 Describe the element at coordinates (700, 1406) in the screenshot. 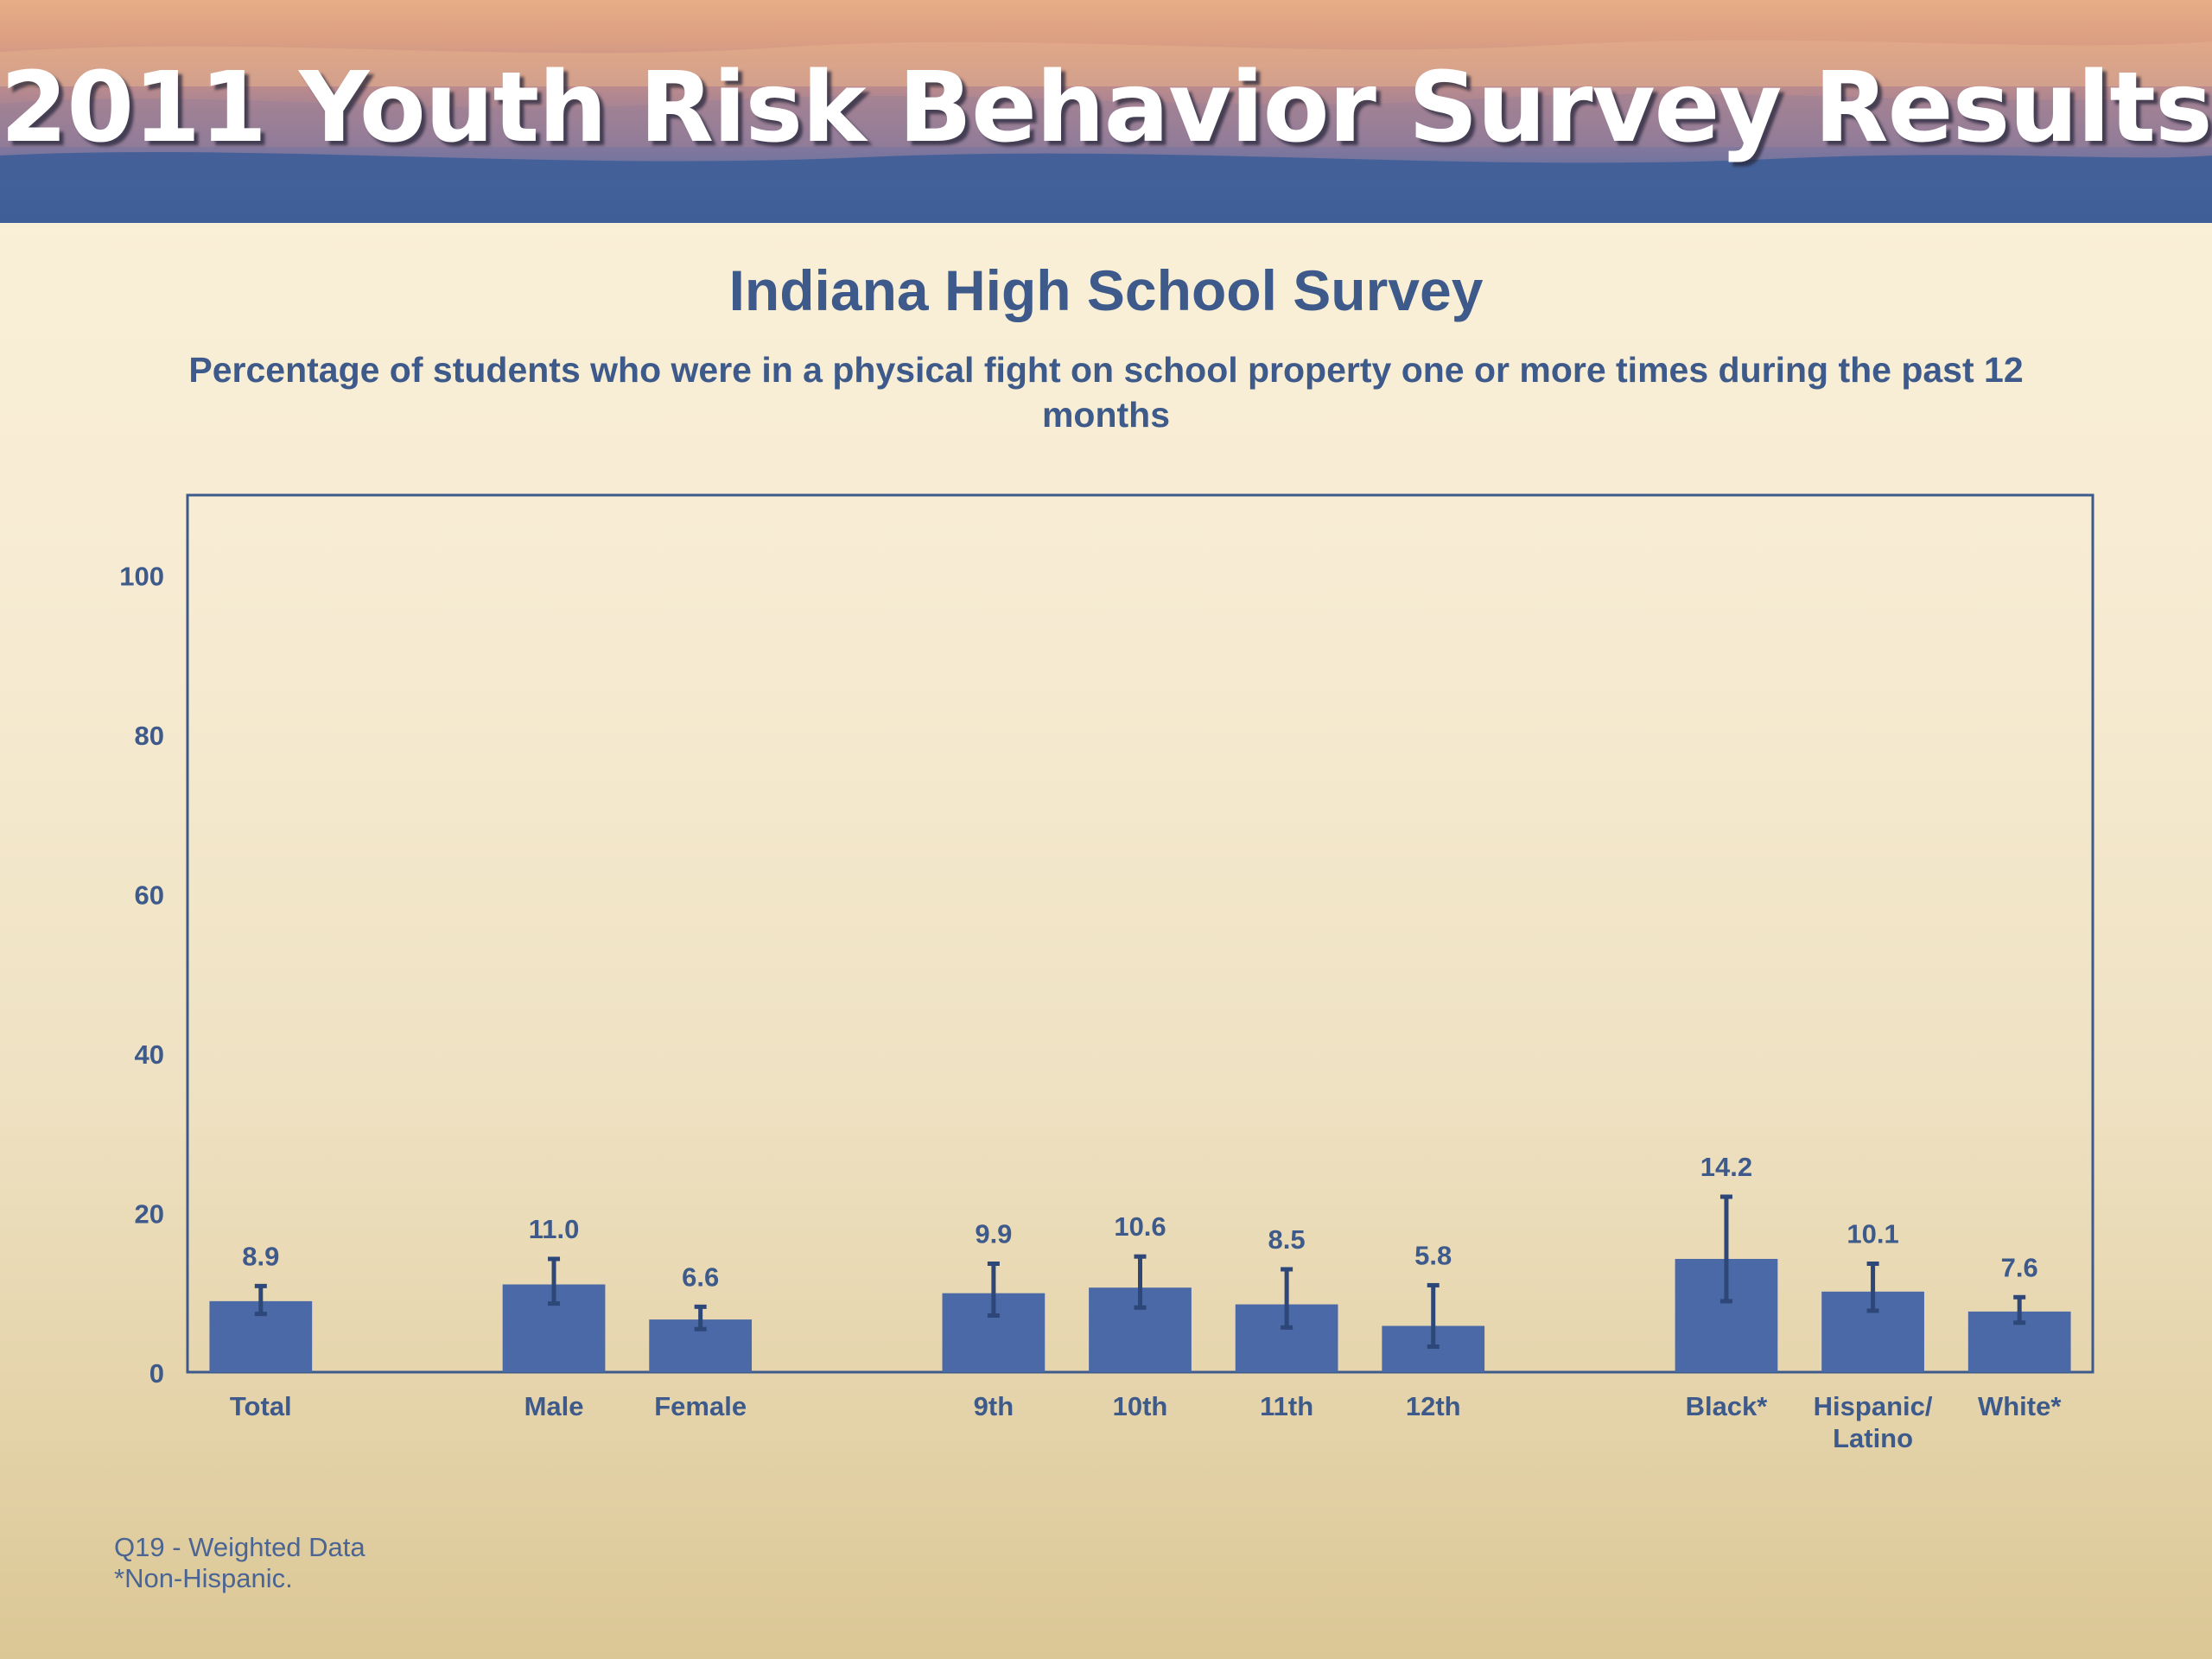

I see `x-tick-label: Female` at that location.